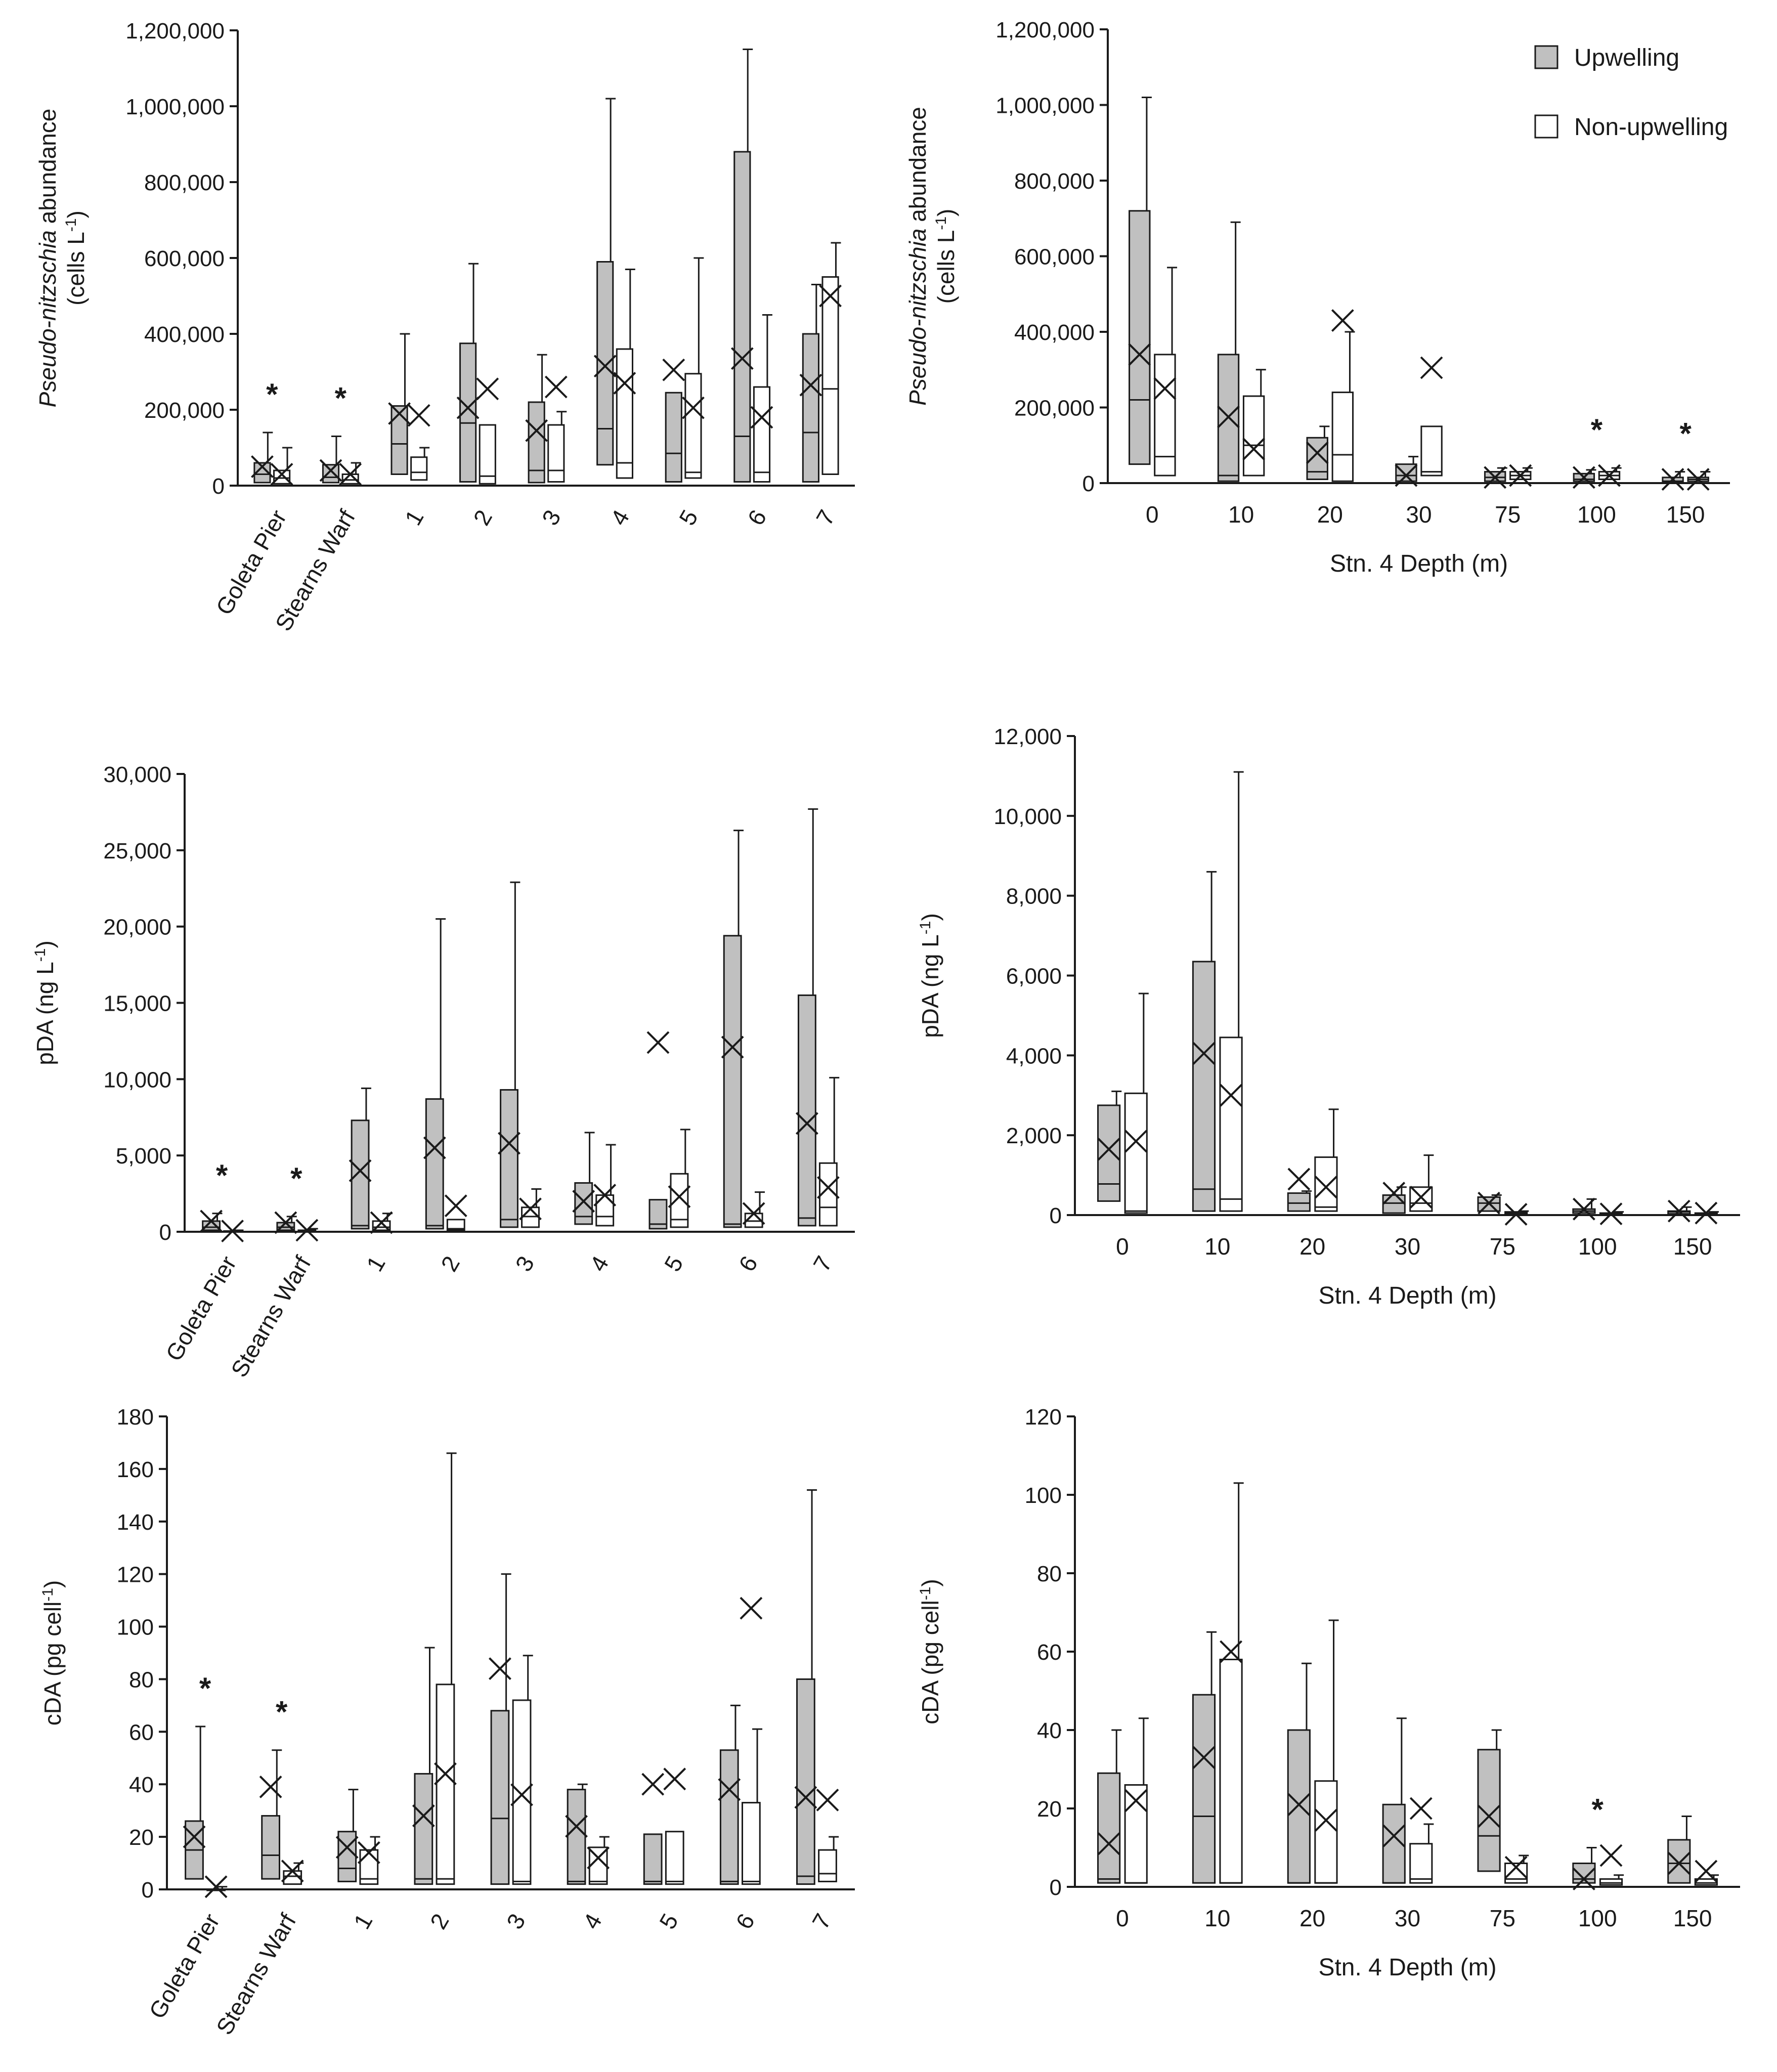  I want to click on y-tick-label: 140, so click(135, 1523).